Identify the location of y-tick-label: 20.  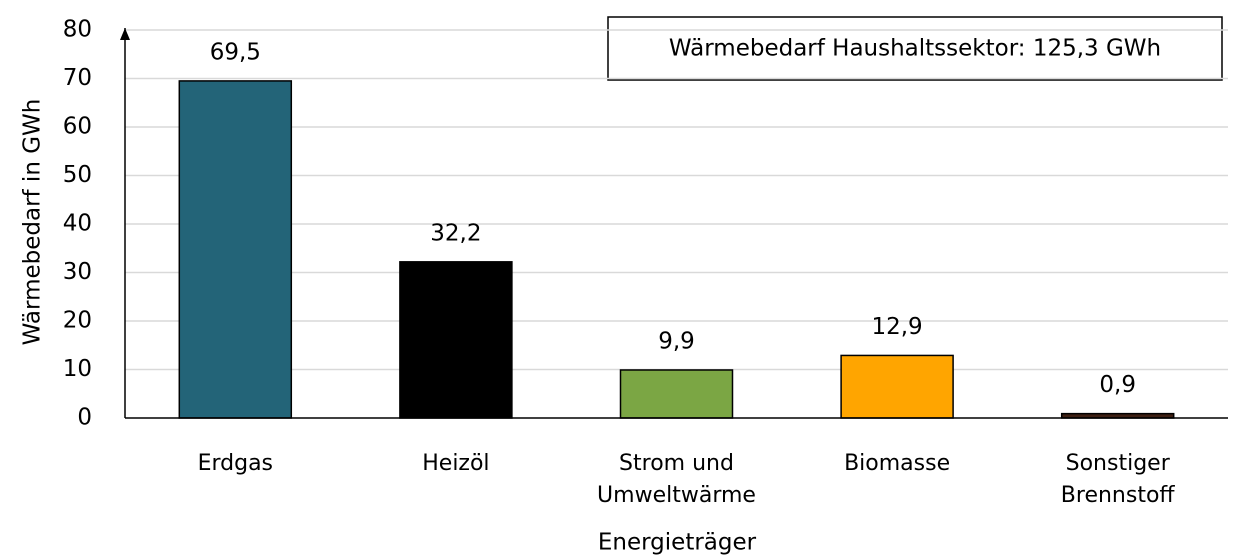
(77, 321).